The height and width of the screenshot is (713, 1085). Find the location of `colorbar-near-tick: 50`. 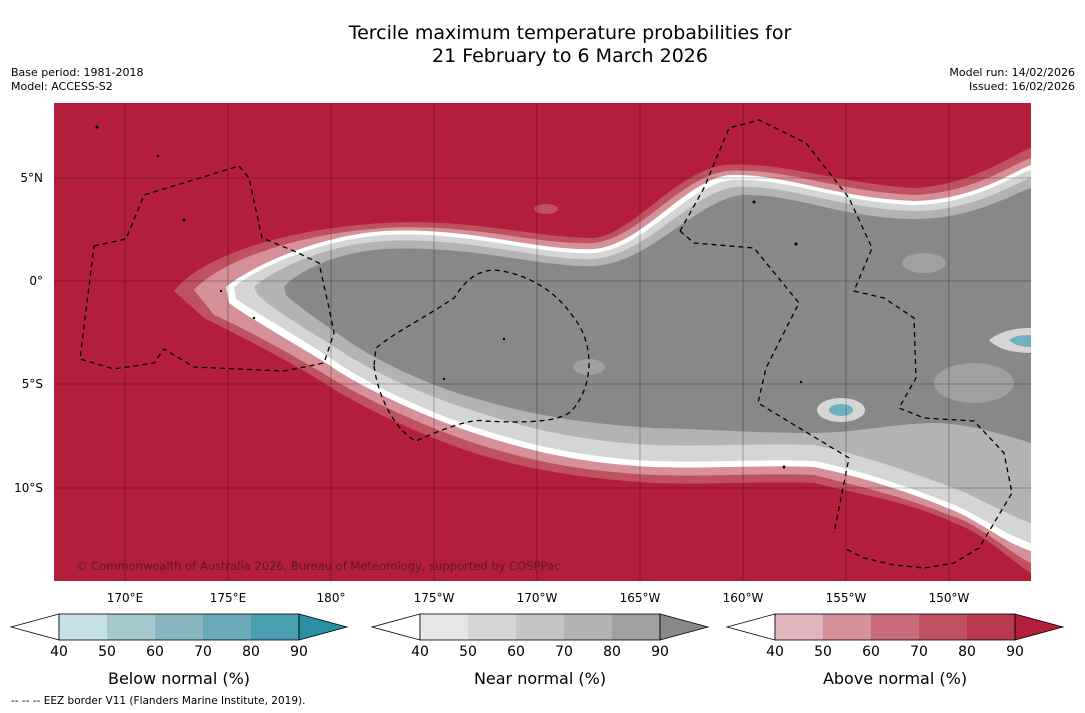

colorbar-near-tick: 50 is located at coordinates (468, 652).